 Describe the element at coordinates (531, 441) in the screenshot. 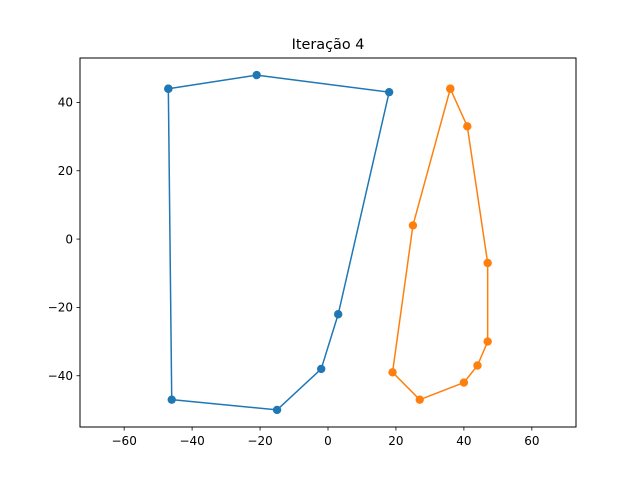

I see `x-tick-label: 60` at that location.